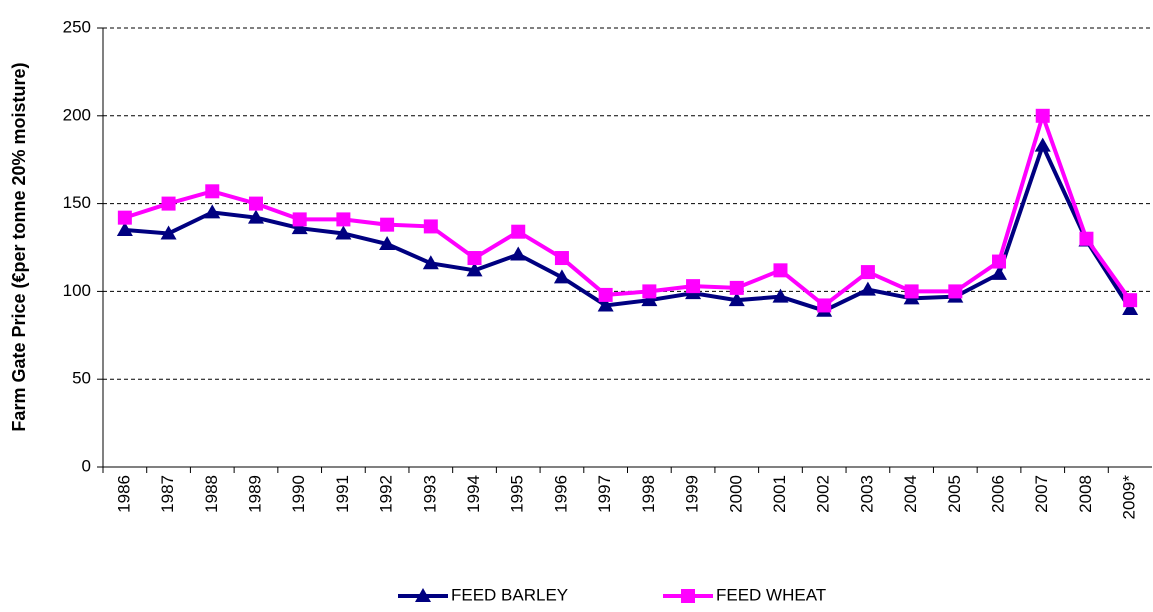 This screenshot has width=1153, height=612. What do you see at coordinates (211, 494) in the screenshot?
I see `x-tick-label: 1988` at bounding box center [211, 494].